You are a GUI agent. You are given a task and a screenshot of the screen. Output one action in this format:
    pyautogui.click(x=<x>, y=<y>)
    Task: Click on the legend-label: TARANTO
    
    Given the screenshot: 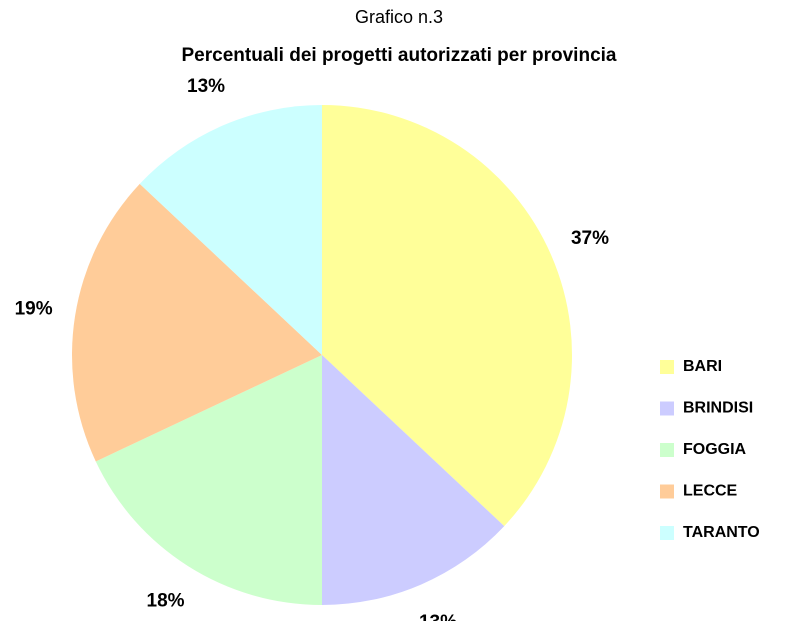 What is the action you would take?
    pyautogui.click(x=721, y=532)
    